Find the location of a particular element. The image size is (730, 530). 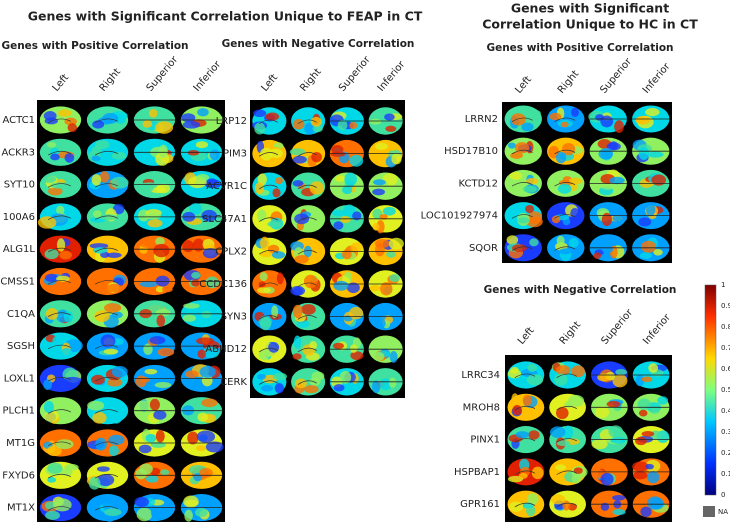

gene-label: MT1X is located at coordinates (21, 508).